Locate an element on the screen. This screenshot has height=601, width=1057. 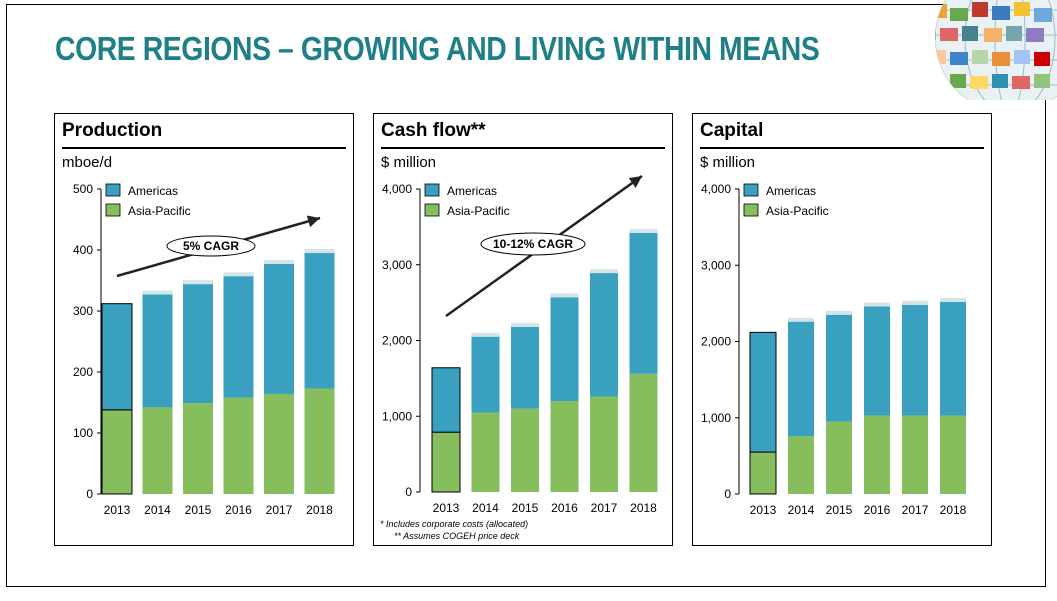
legend-label-asia-pacific: Asia-Pacific is located at coordinates (797, 211).